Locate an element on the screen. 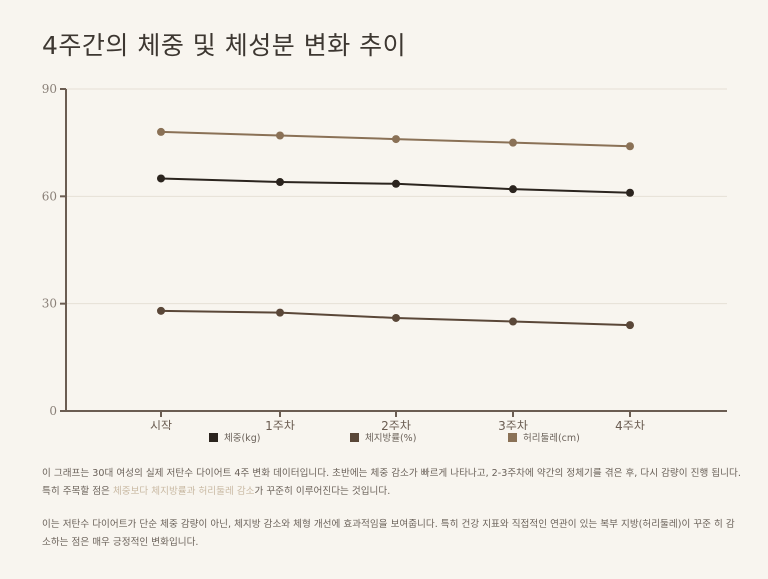  y-tick-label: 0 is located at coordinates (53, 411).